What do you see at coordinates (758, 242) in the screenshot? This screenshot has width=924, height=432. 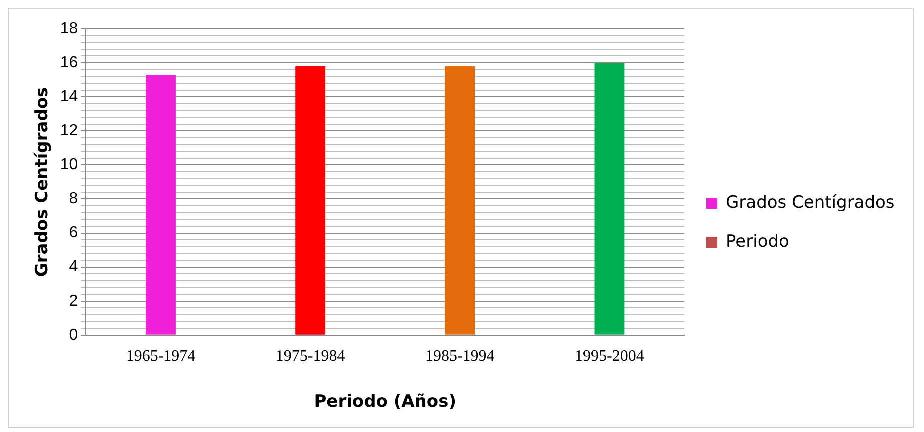 I see `legend-label: Periodo` at bounding box center [758, 242].